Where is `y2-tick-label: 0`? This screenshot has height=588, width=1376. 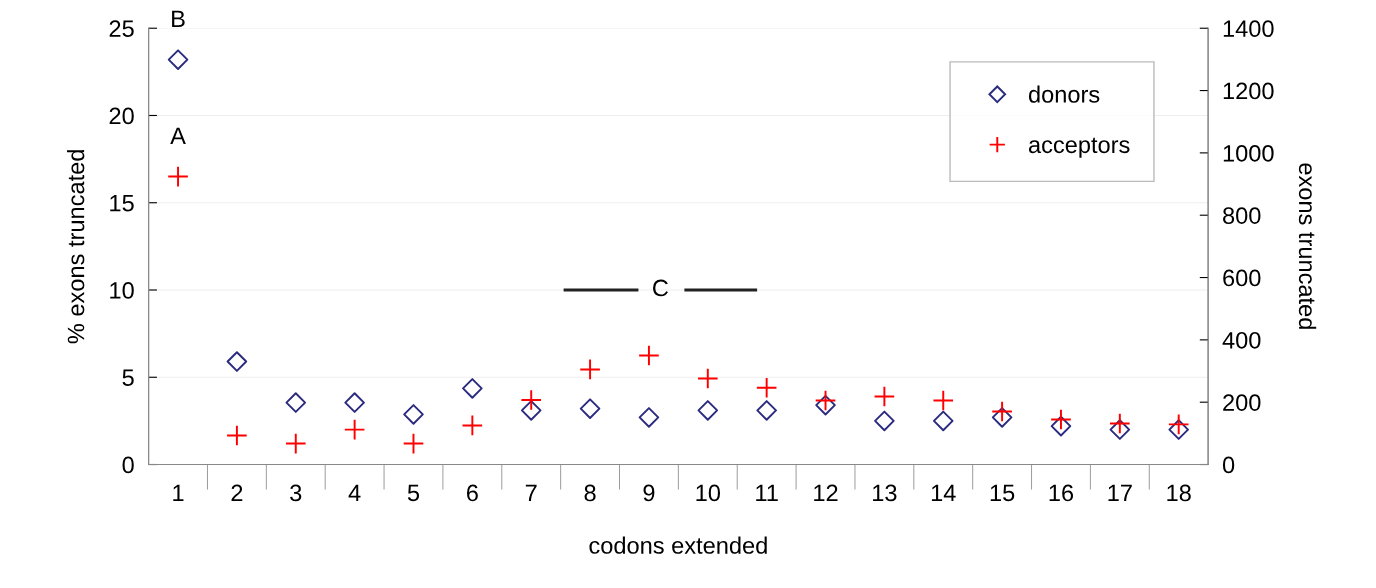
y2-tick-label: 0 is located at coordinates (1228, 465).